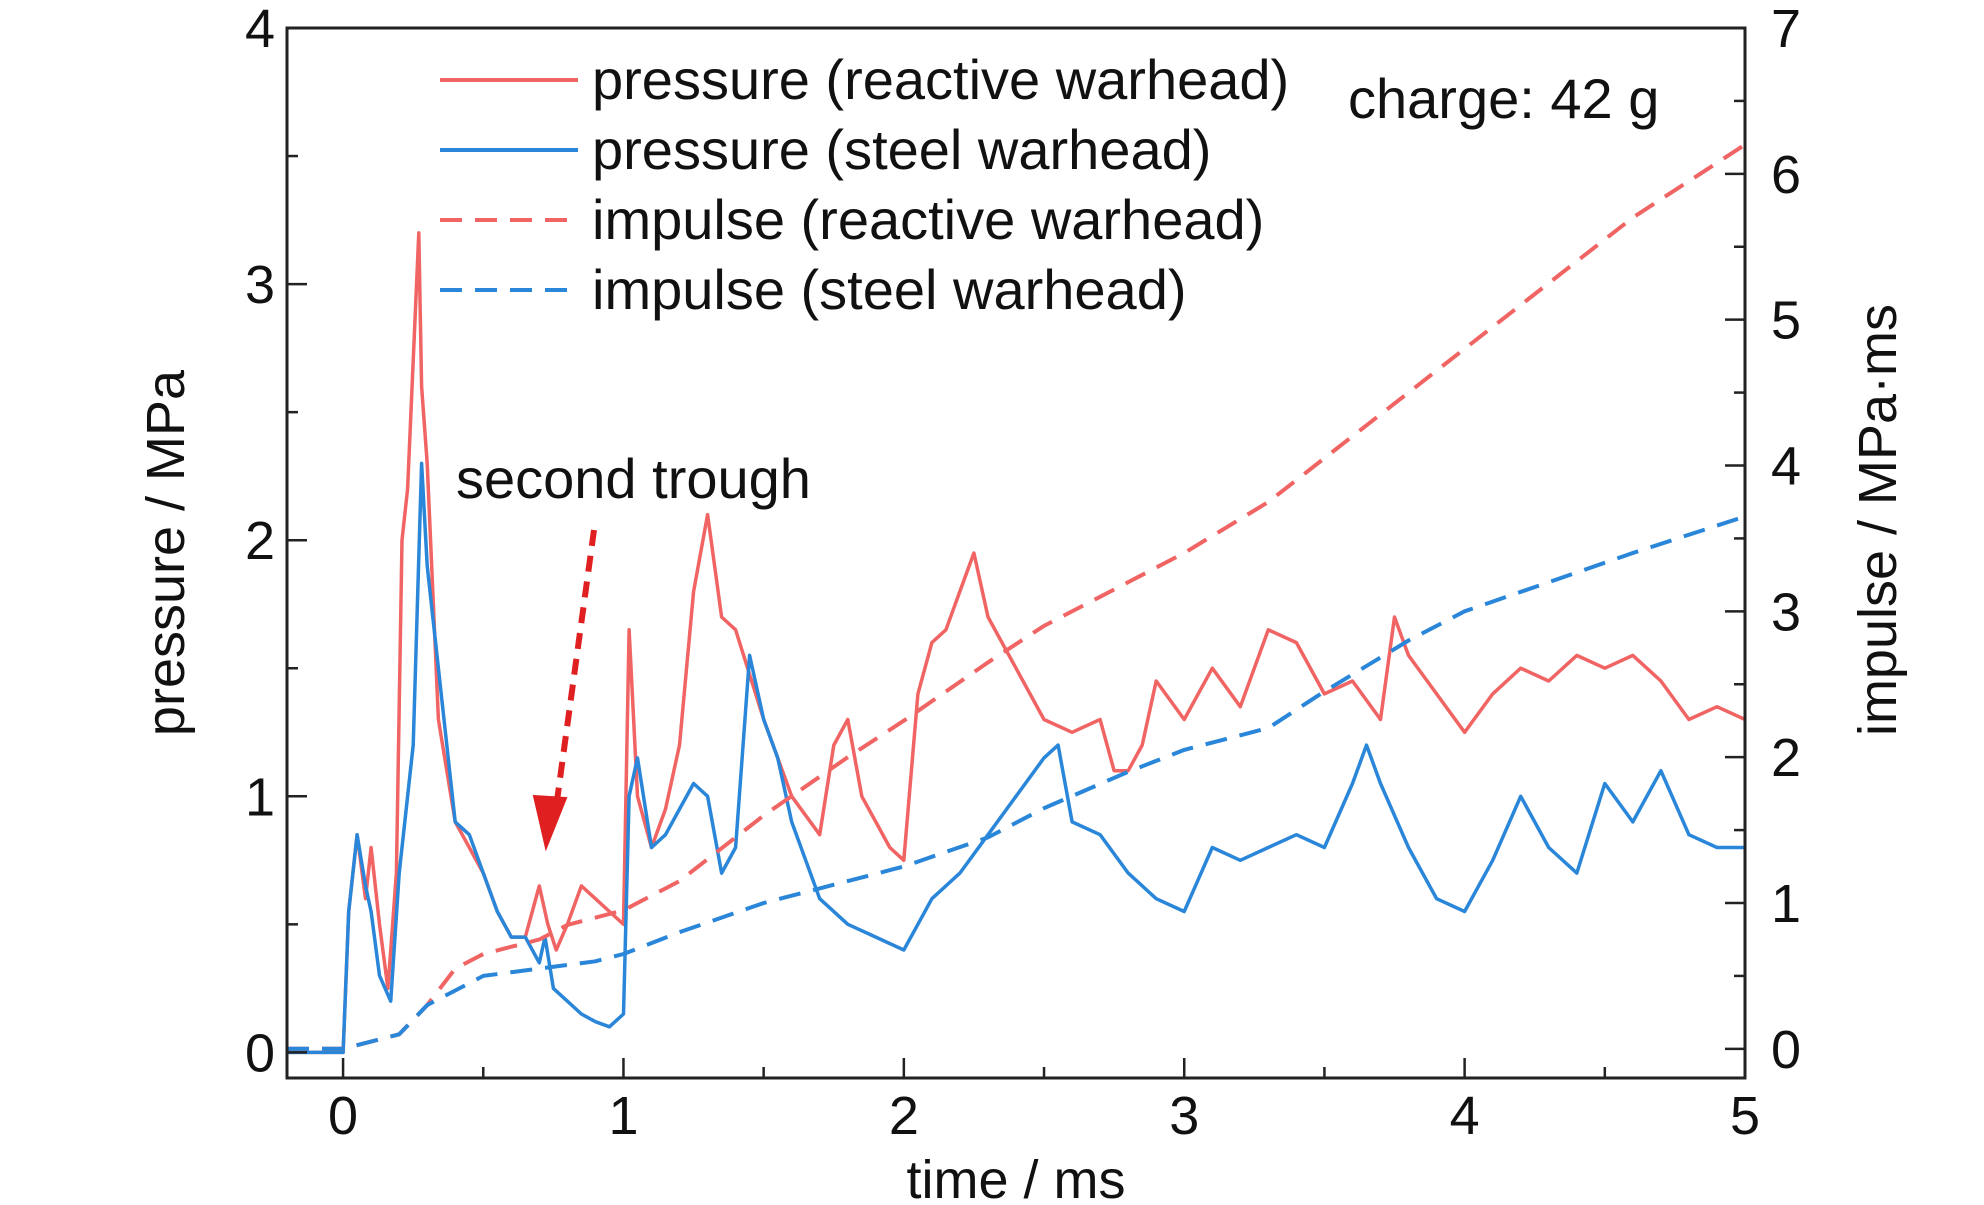  What do you see at coordinates (1786, 1050) in the screenshot?
I see `y-right-tick-label: 0` at bounding box center [1786, 1050].